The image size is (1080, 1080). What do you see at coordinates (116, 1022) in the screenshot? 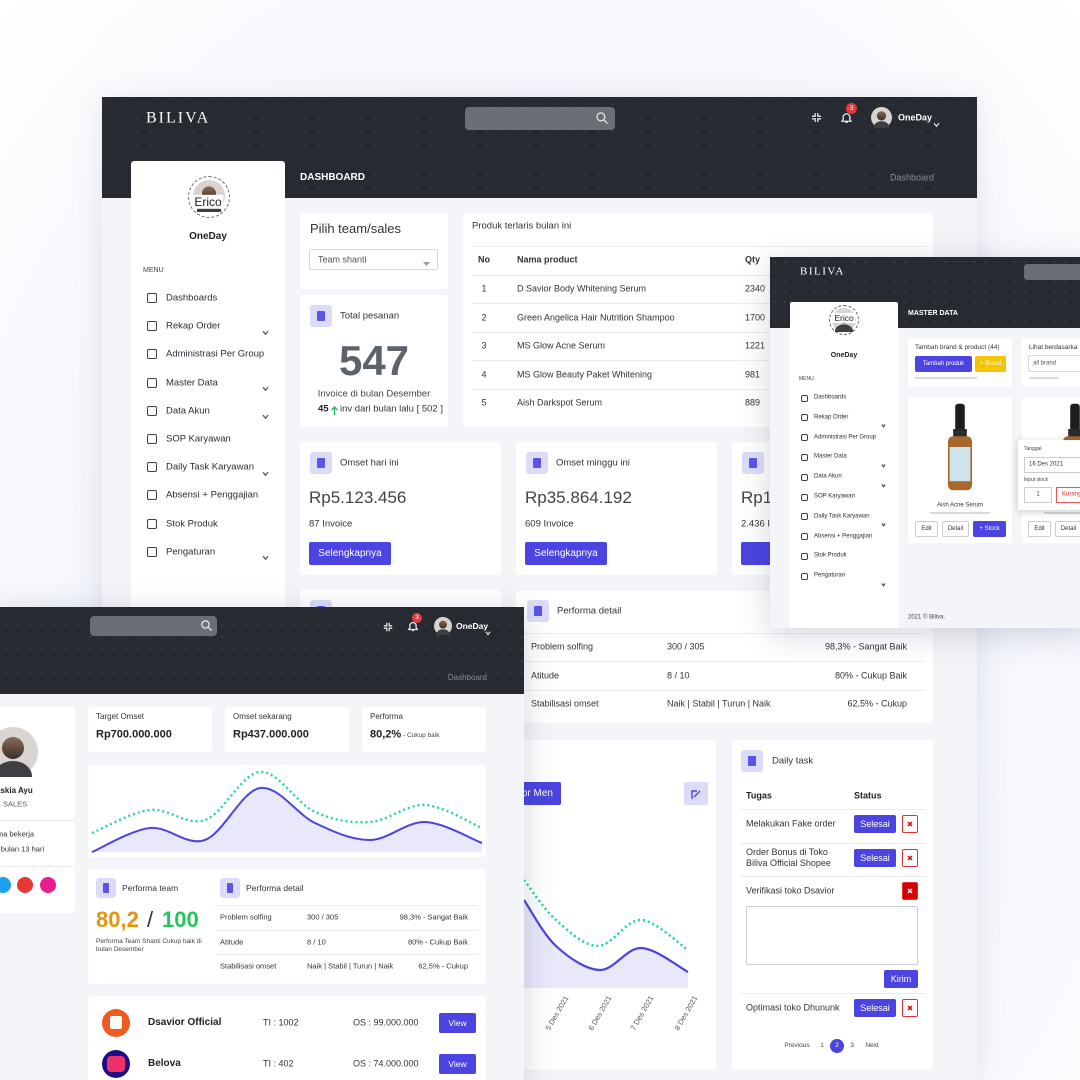
I see `store-logo-bag` at bounding box center [116, 1022].